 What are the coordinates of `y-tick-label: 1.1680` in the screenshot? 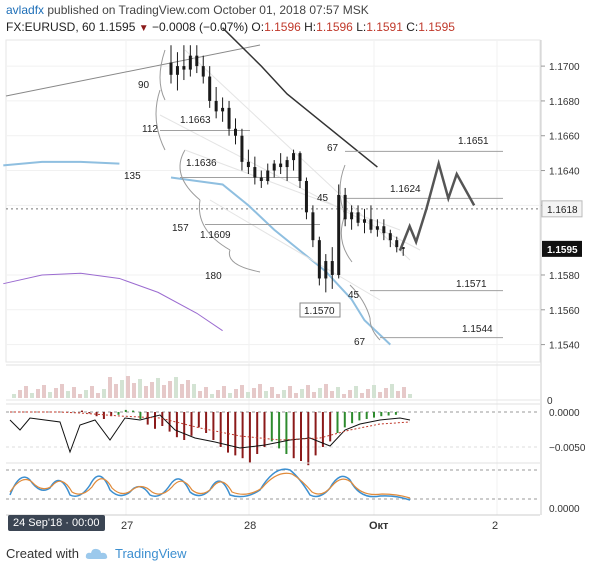 It's located at (564, 102).